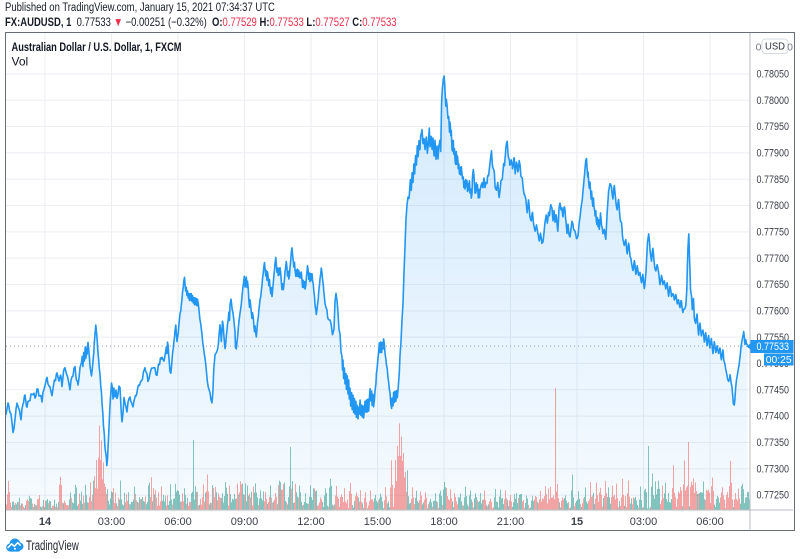  What do you see at coordinates (773, 206) in the screenshot?
I see `svg-text: 0.77800` at bounding box center [773, 206].